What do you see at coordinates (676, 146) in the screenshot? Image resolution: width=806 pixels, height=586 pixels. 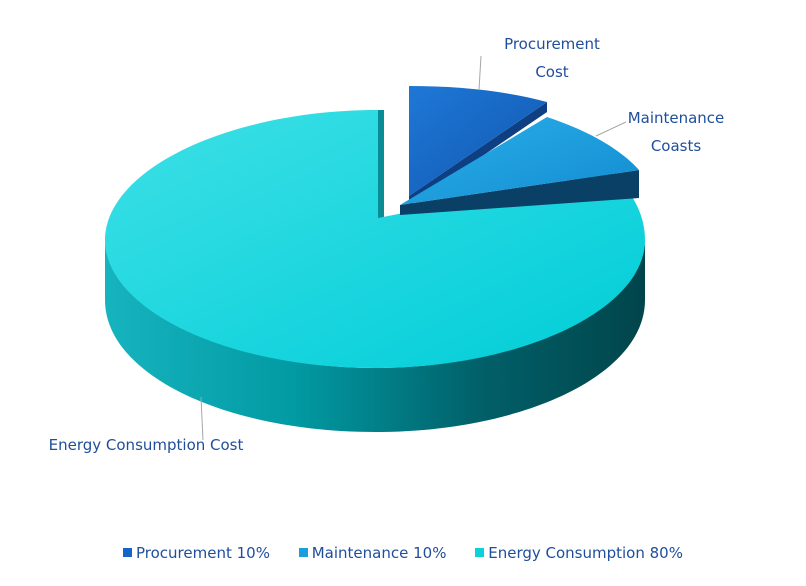 I see `label-maintenance-line2: Coasts` at bounding box center [676, 146].